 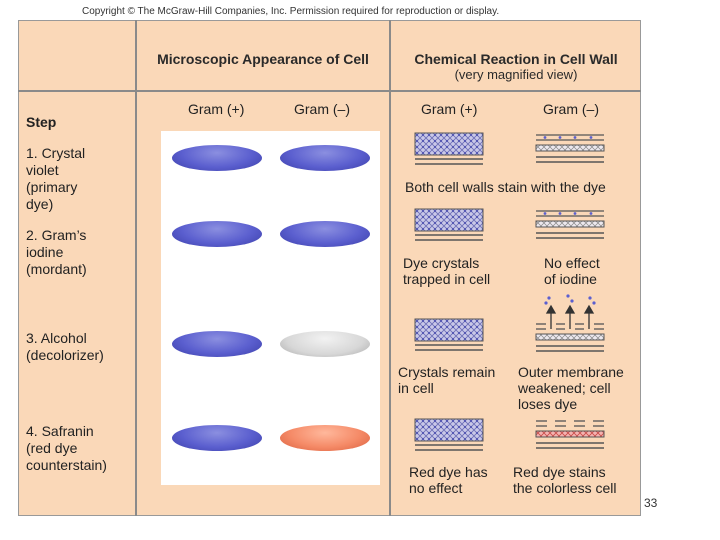 I want to click on col-label-chem-neg: Gram (–), so click(x=571, y=109).